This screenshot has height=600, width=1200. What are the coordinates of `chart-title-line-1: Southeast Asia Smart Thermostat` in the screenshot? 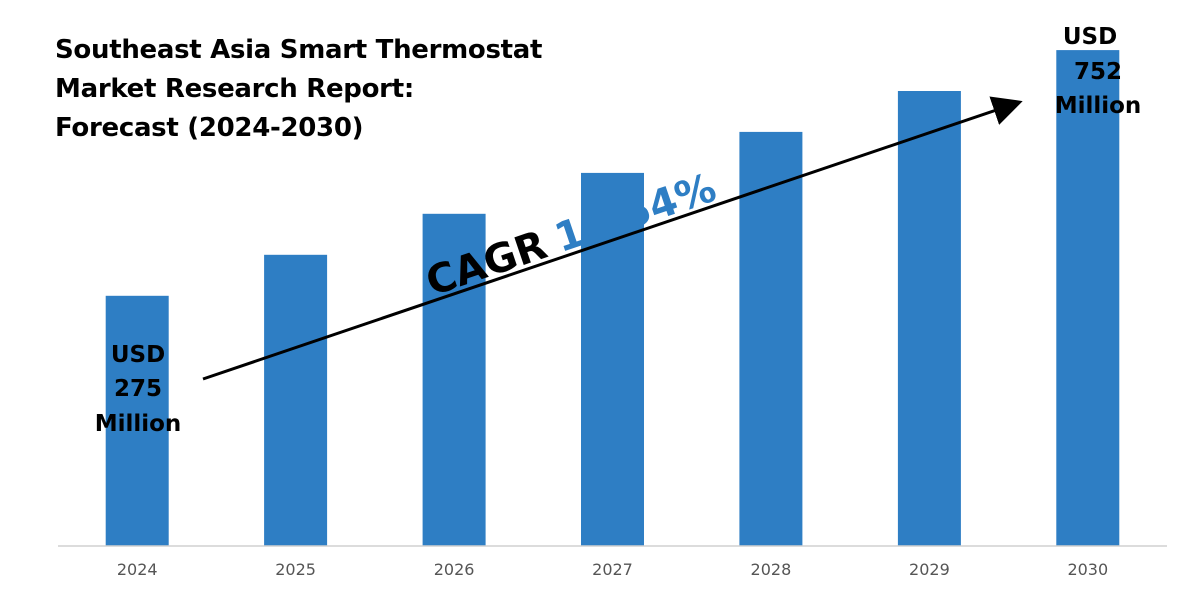 It's located at (298, 50).